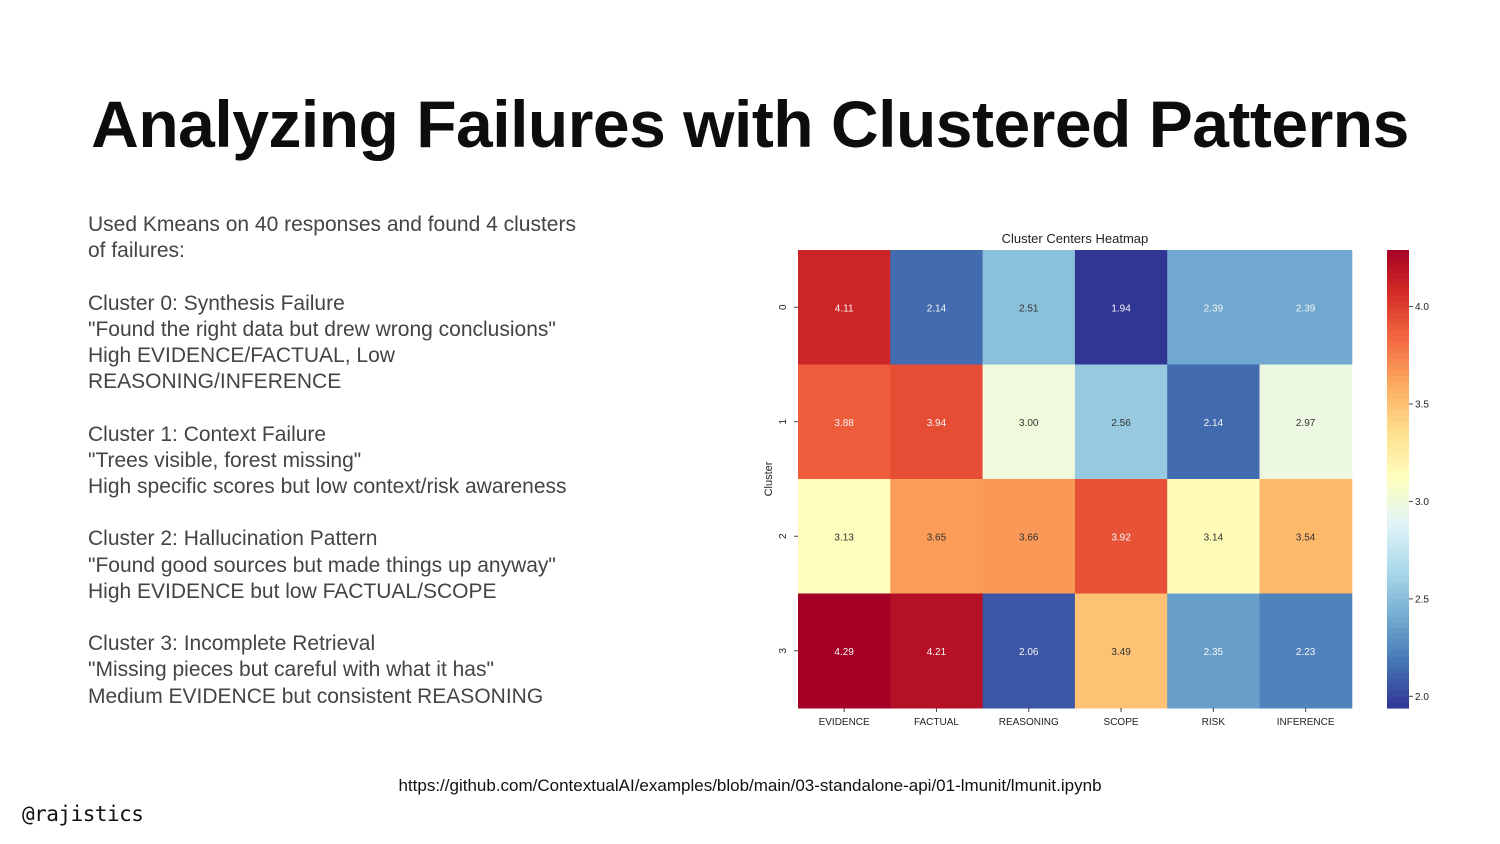 This screenshot has width=1500, height=844. I want to click on paragraph-line: "Trees visible, forest missing", so click(225, 460).